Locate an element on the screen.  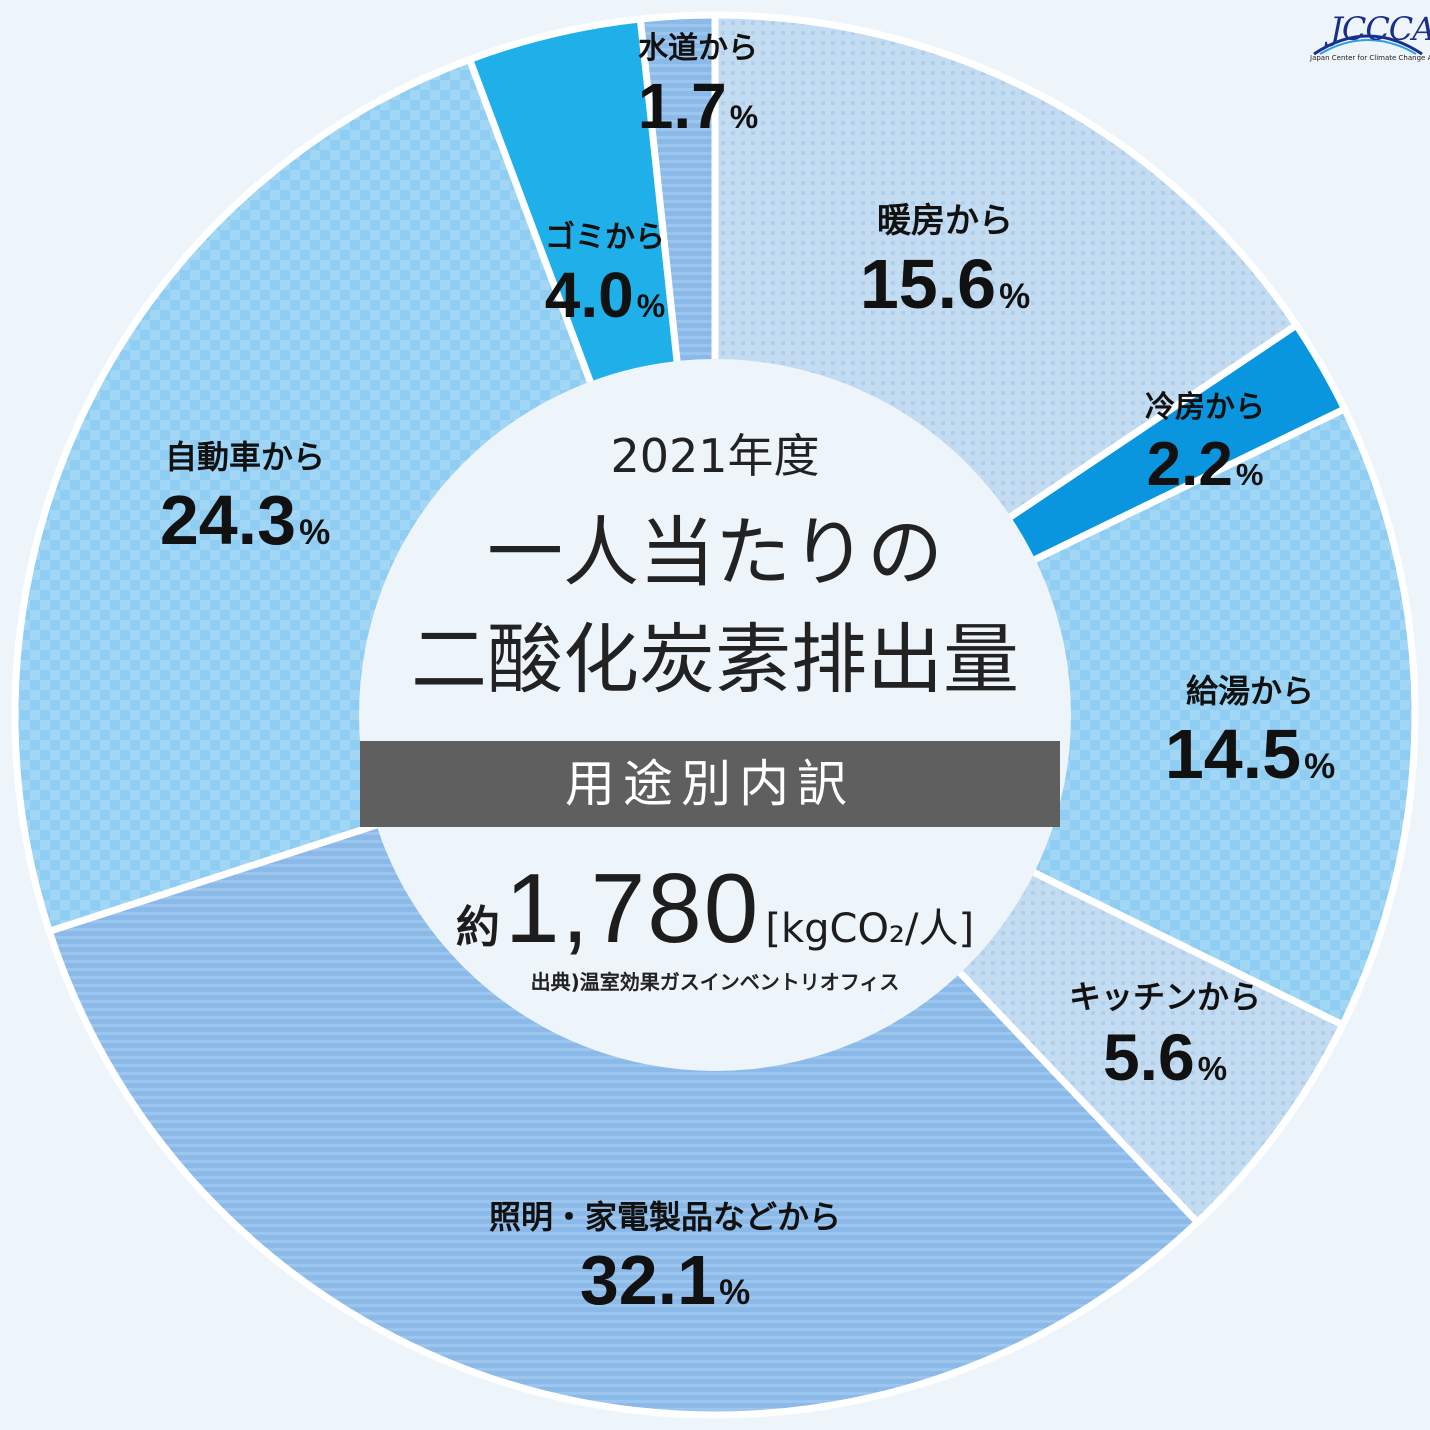
chart-title-line1: 一人当たりの is located at coordinates (715, 552).